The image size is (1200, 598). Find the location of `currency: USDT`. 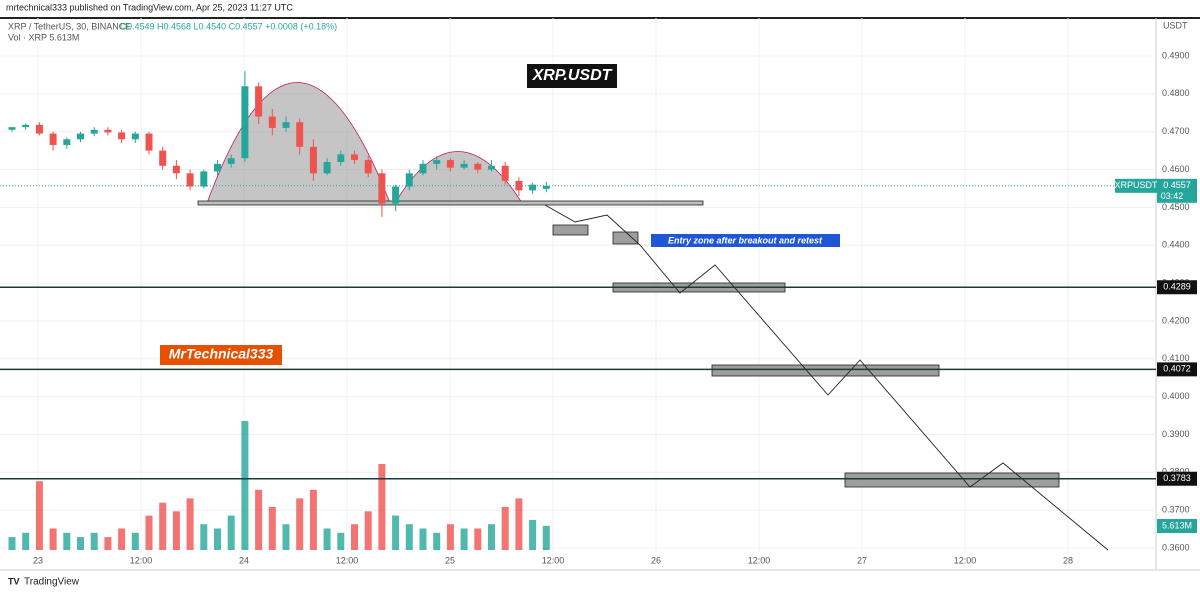

currency: USDT is located at coordinates (1175, 25).